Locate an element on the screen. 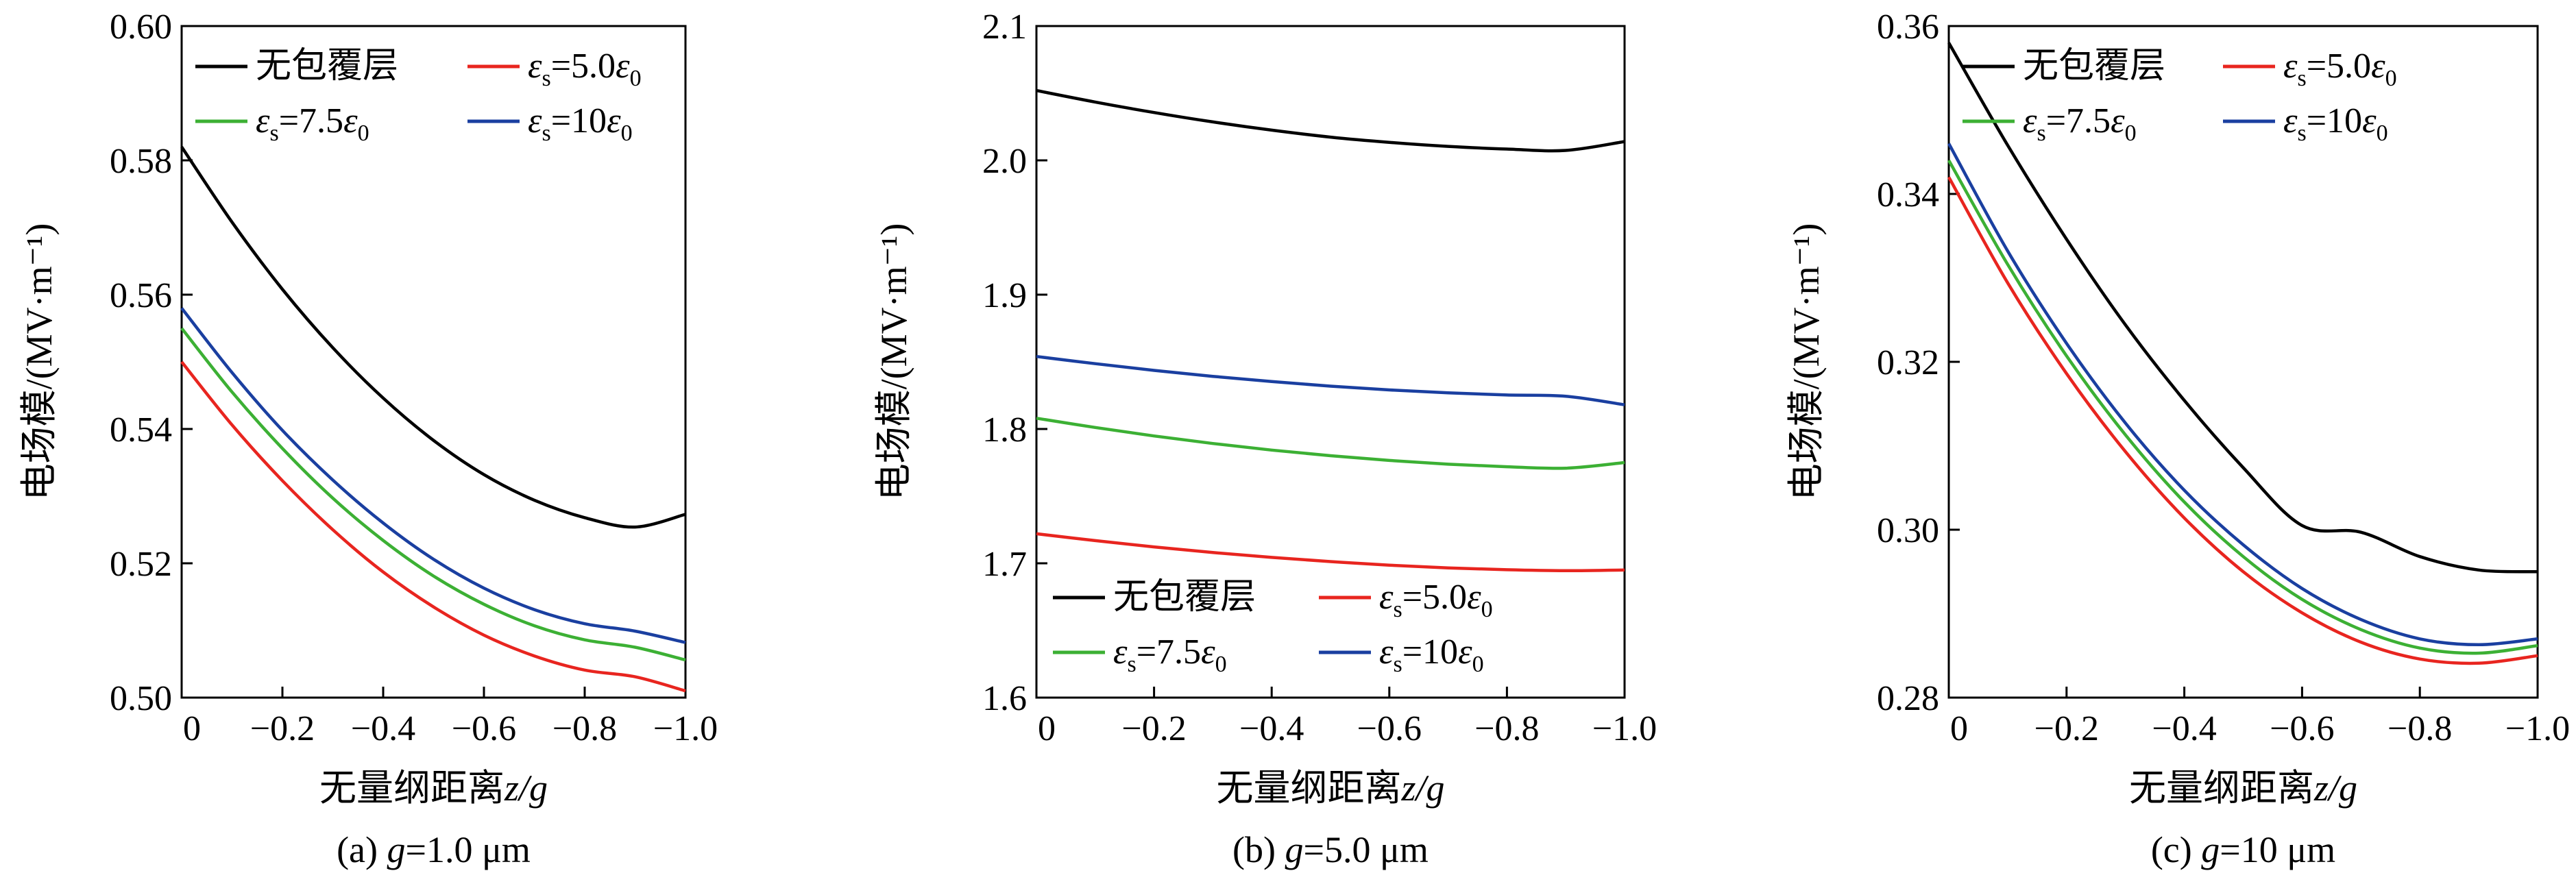 The image size is (2576, 884). y-tick-label: 0.30 is located at coordinates (1908, 530).